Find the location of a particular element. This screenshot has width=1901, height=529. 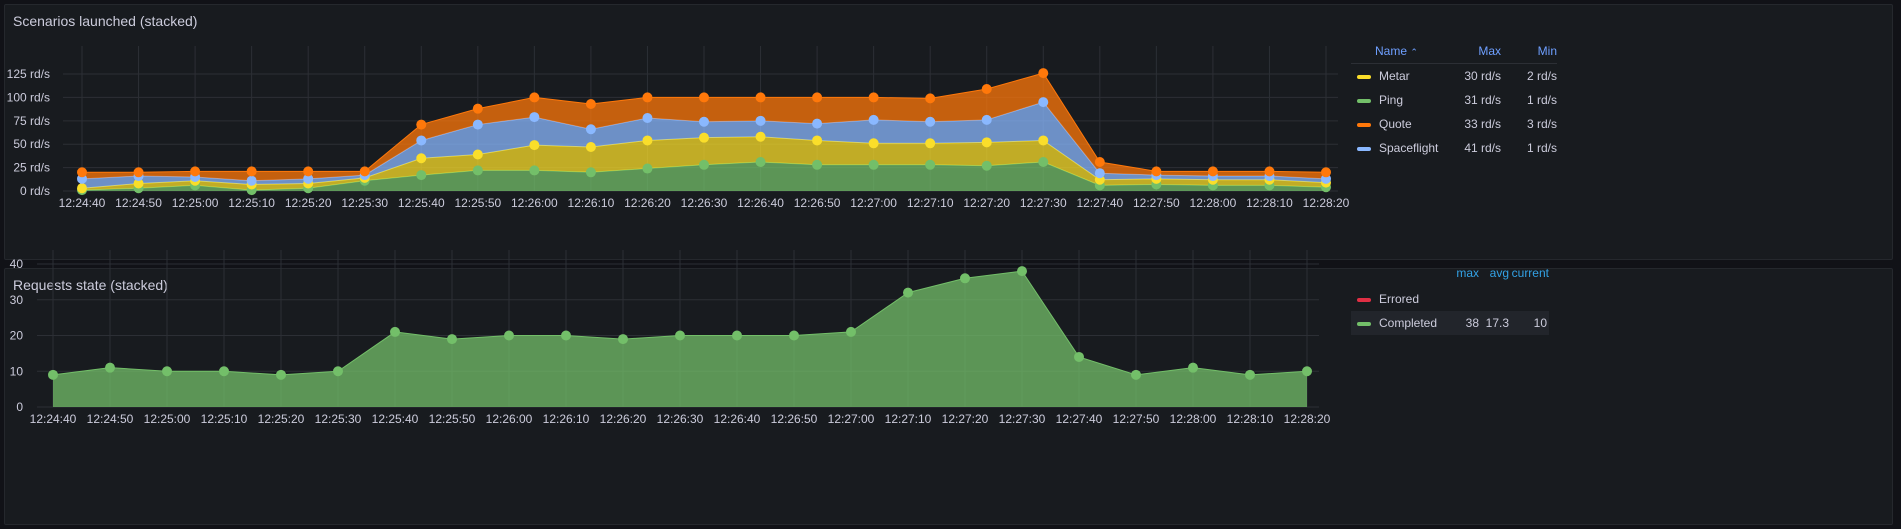

legend-header-avg: avg is located at coordinates (1499, 273).